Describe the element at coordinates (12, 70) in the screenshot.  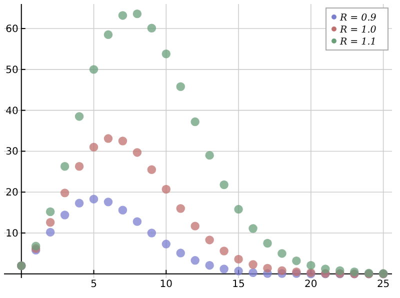
I see `y-tick-label: 50` at that location.